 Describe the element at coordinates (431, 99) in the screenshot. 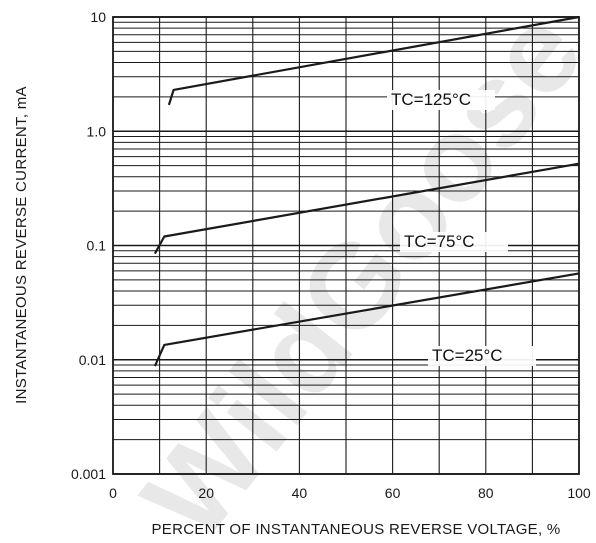

I see `series-label: TC=125°C` at that location.